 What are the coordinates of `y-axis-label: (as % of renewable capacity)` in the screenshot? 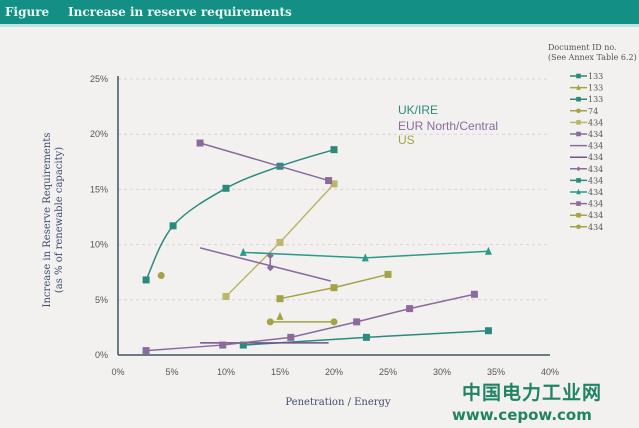 It's located at (59, 220).